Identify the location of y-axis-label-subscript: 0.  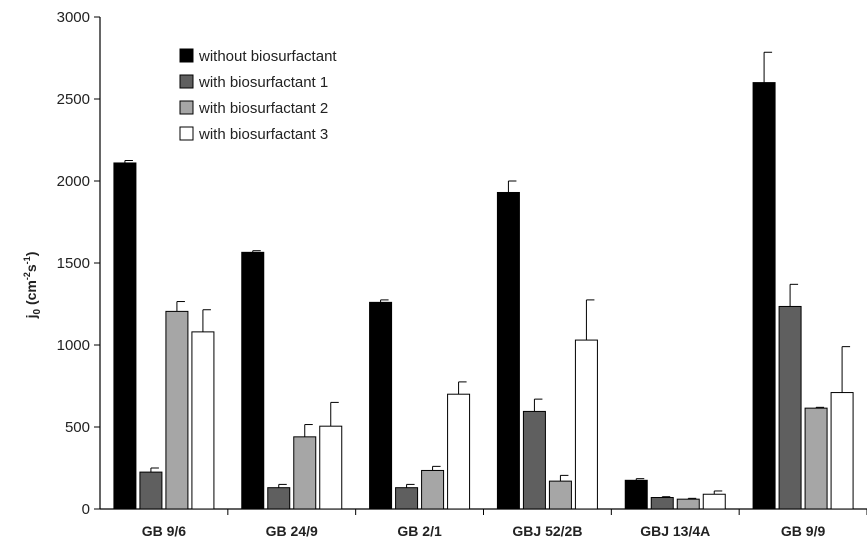
(37, 311).